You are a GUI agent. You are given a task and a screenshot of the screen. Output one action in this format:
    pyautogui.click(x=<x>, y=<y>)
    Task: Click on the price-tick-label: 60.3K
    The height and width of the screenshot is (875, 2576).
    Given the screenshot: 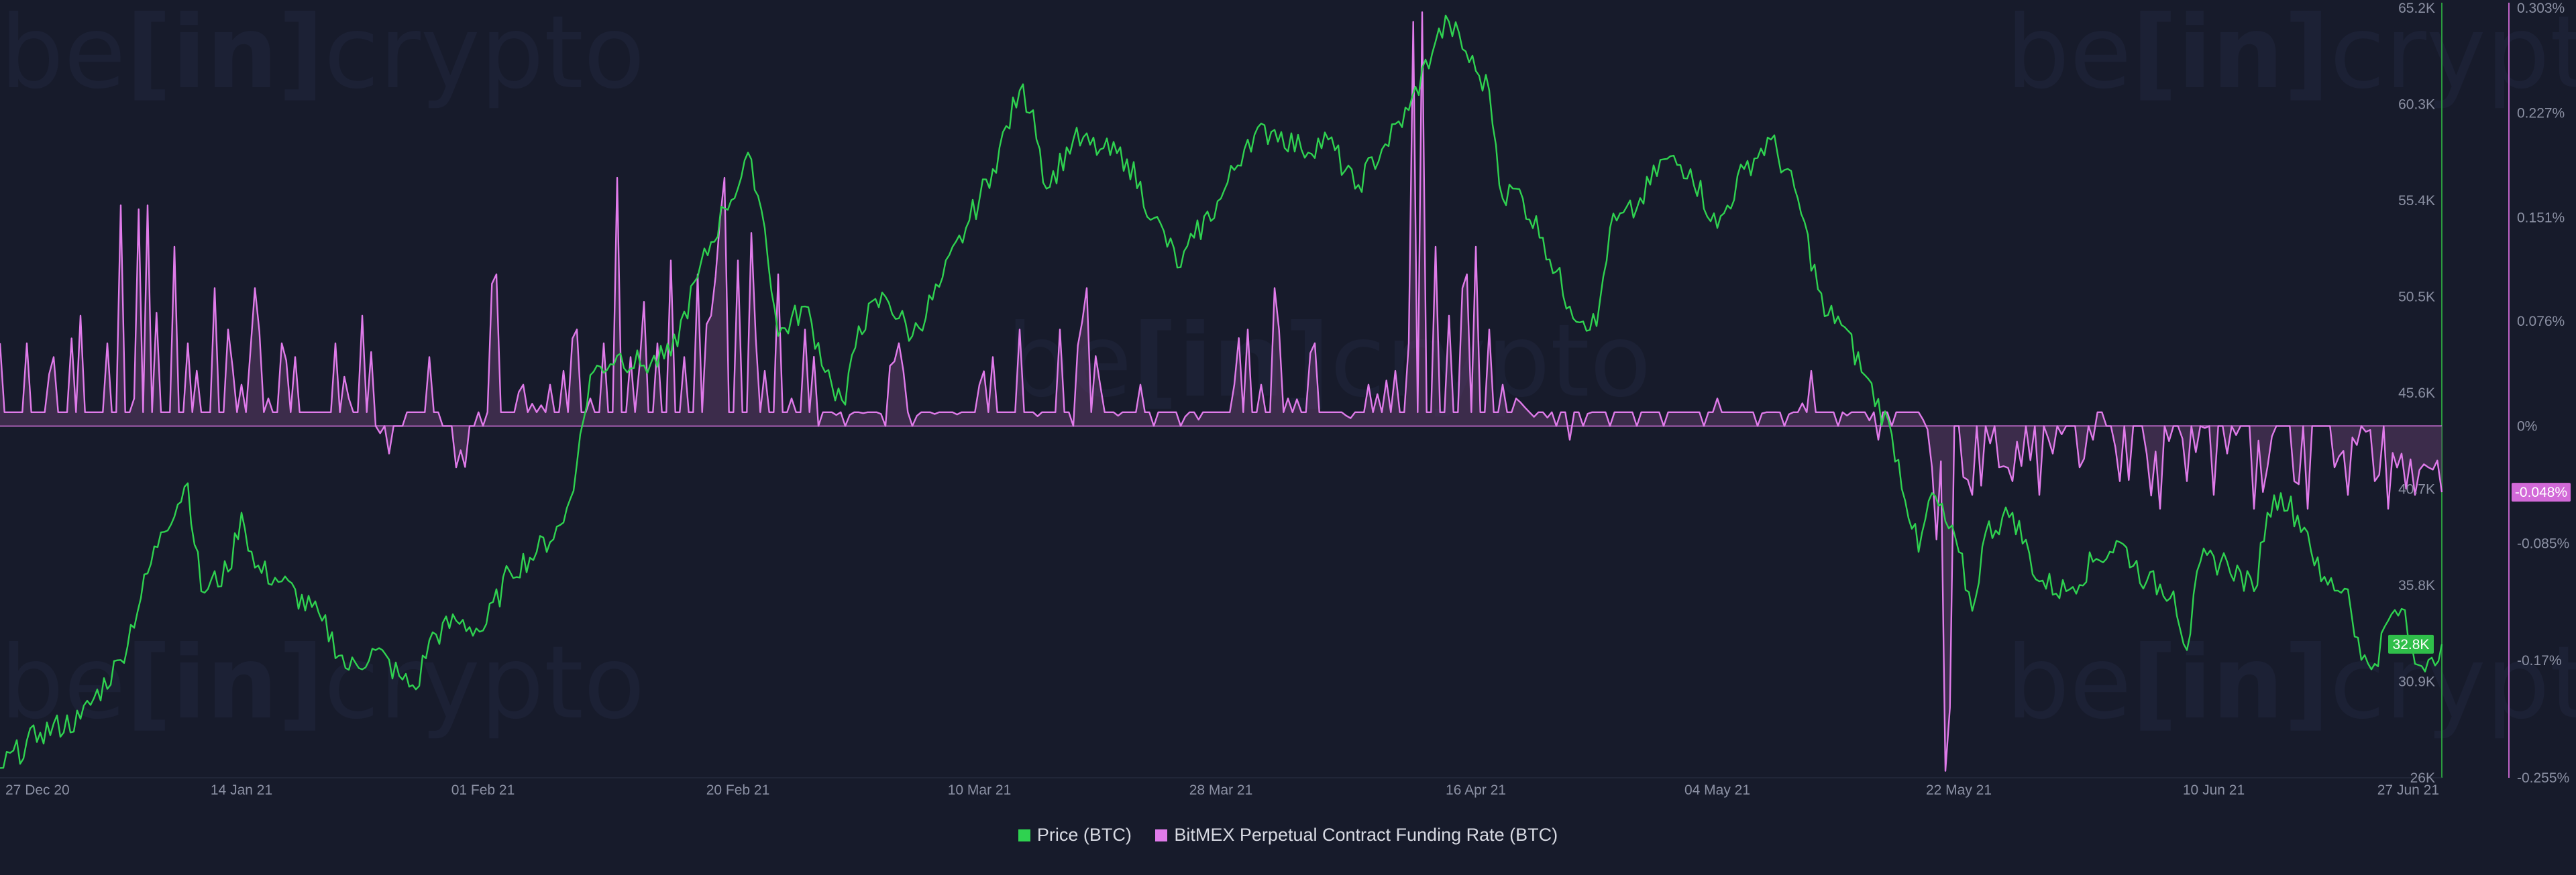 What is the action you would take?
    pyautogui.click(x=2416, y=105)
    